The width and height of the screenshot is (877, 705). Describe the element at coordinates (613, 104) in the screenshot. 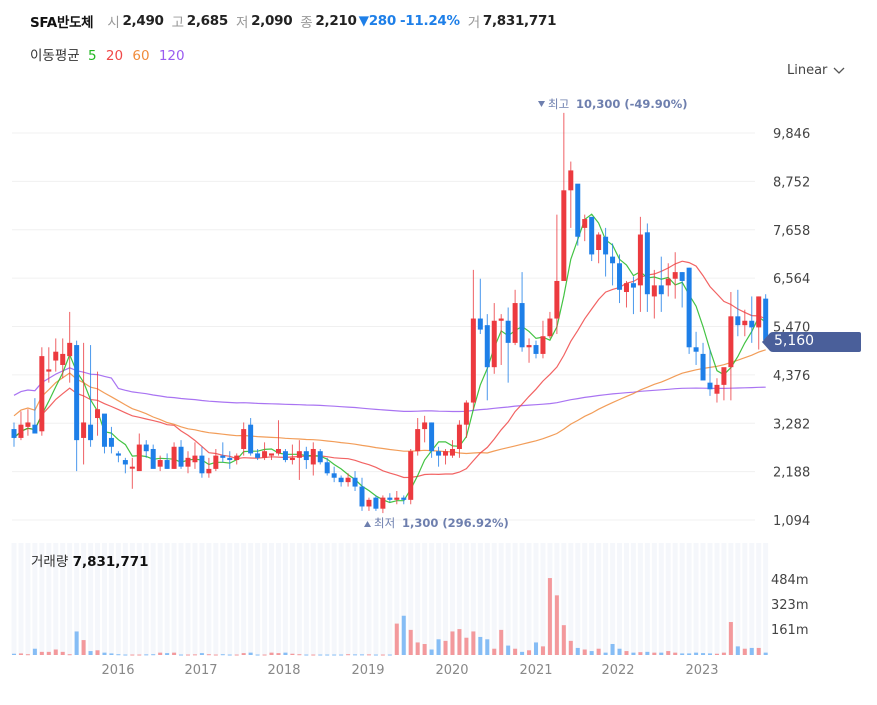

I see `high-annotation: 최고 10,300 (-49.90%)` at that location.